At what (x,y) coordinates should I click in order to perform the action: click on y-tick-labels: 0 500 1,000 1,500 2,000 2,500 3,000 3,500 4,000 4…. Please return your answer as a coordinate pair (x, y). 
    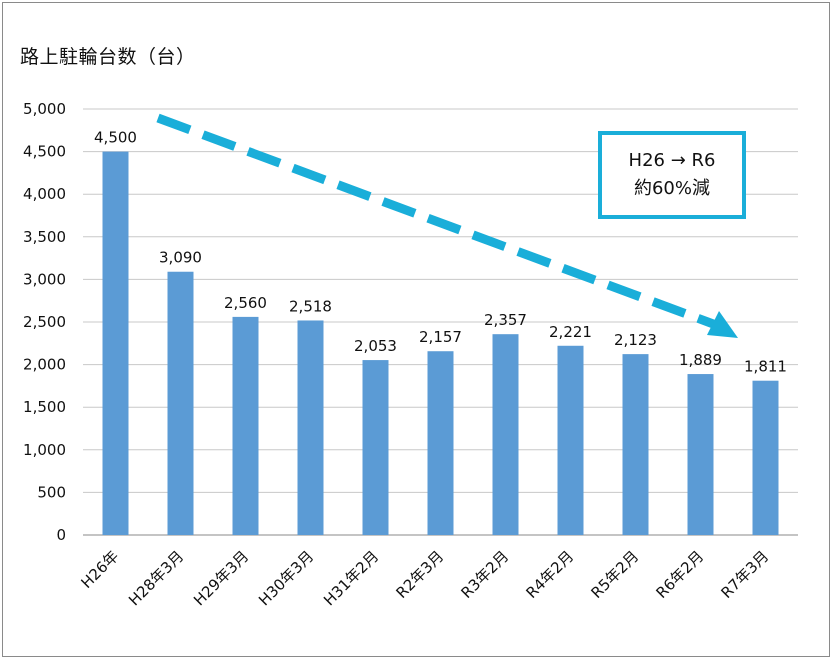
    Looking at the image, I should click on (44, 322).